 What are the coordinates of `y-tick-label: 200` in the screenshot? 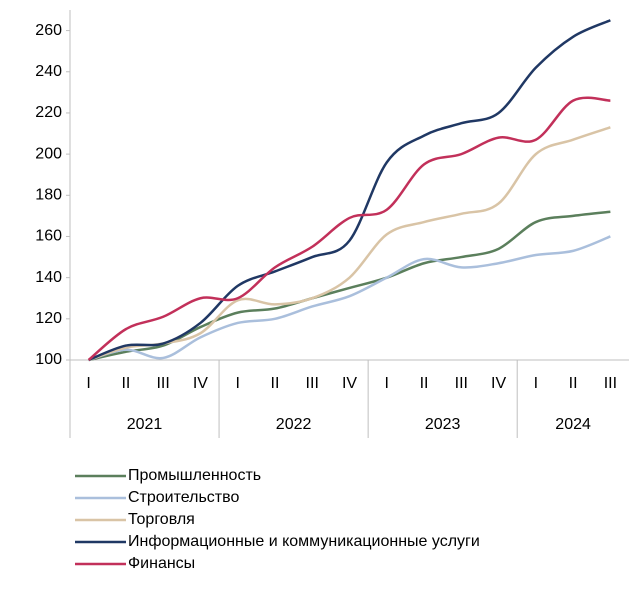 It's located at (48, 153).